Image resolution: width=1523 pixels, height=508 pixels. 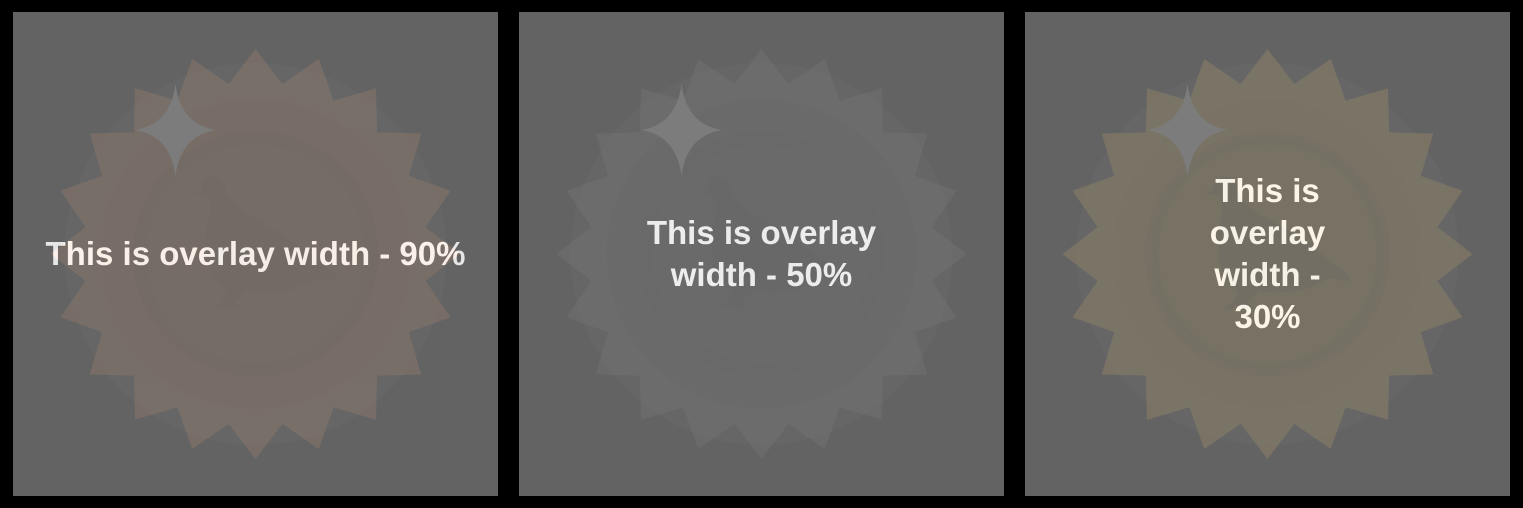 I want to click on overlay-text: This is overlay width - 90%, so click(x=255, y=253).